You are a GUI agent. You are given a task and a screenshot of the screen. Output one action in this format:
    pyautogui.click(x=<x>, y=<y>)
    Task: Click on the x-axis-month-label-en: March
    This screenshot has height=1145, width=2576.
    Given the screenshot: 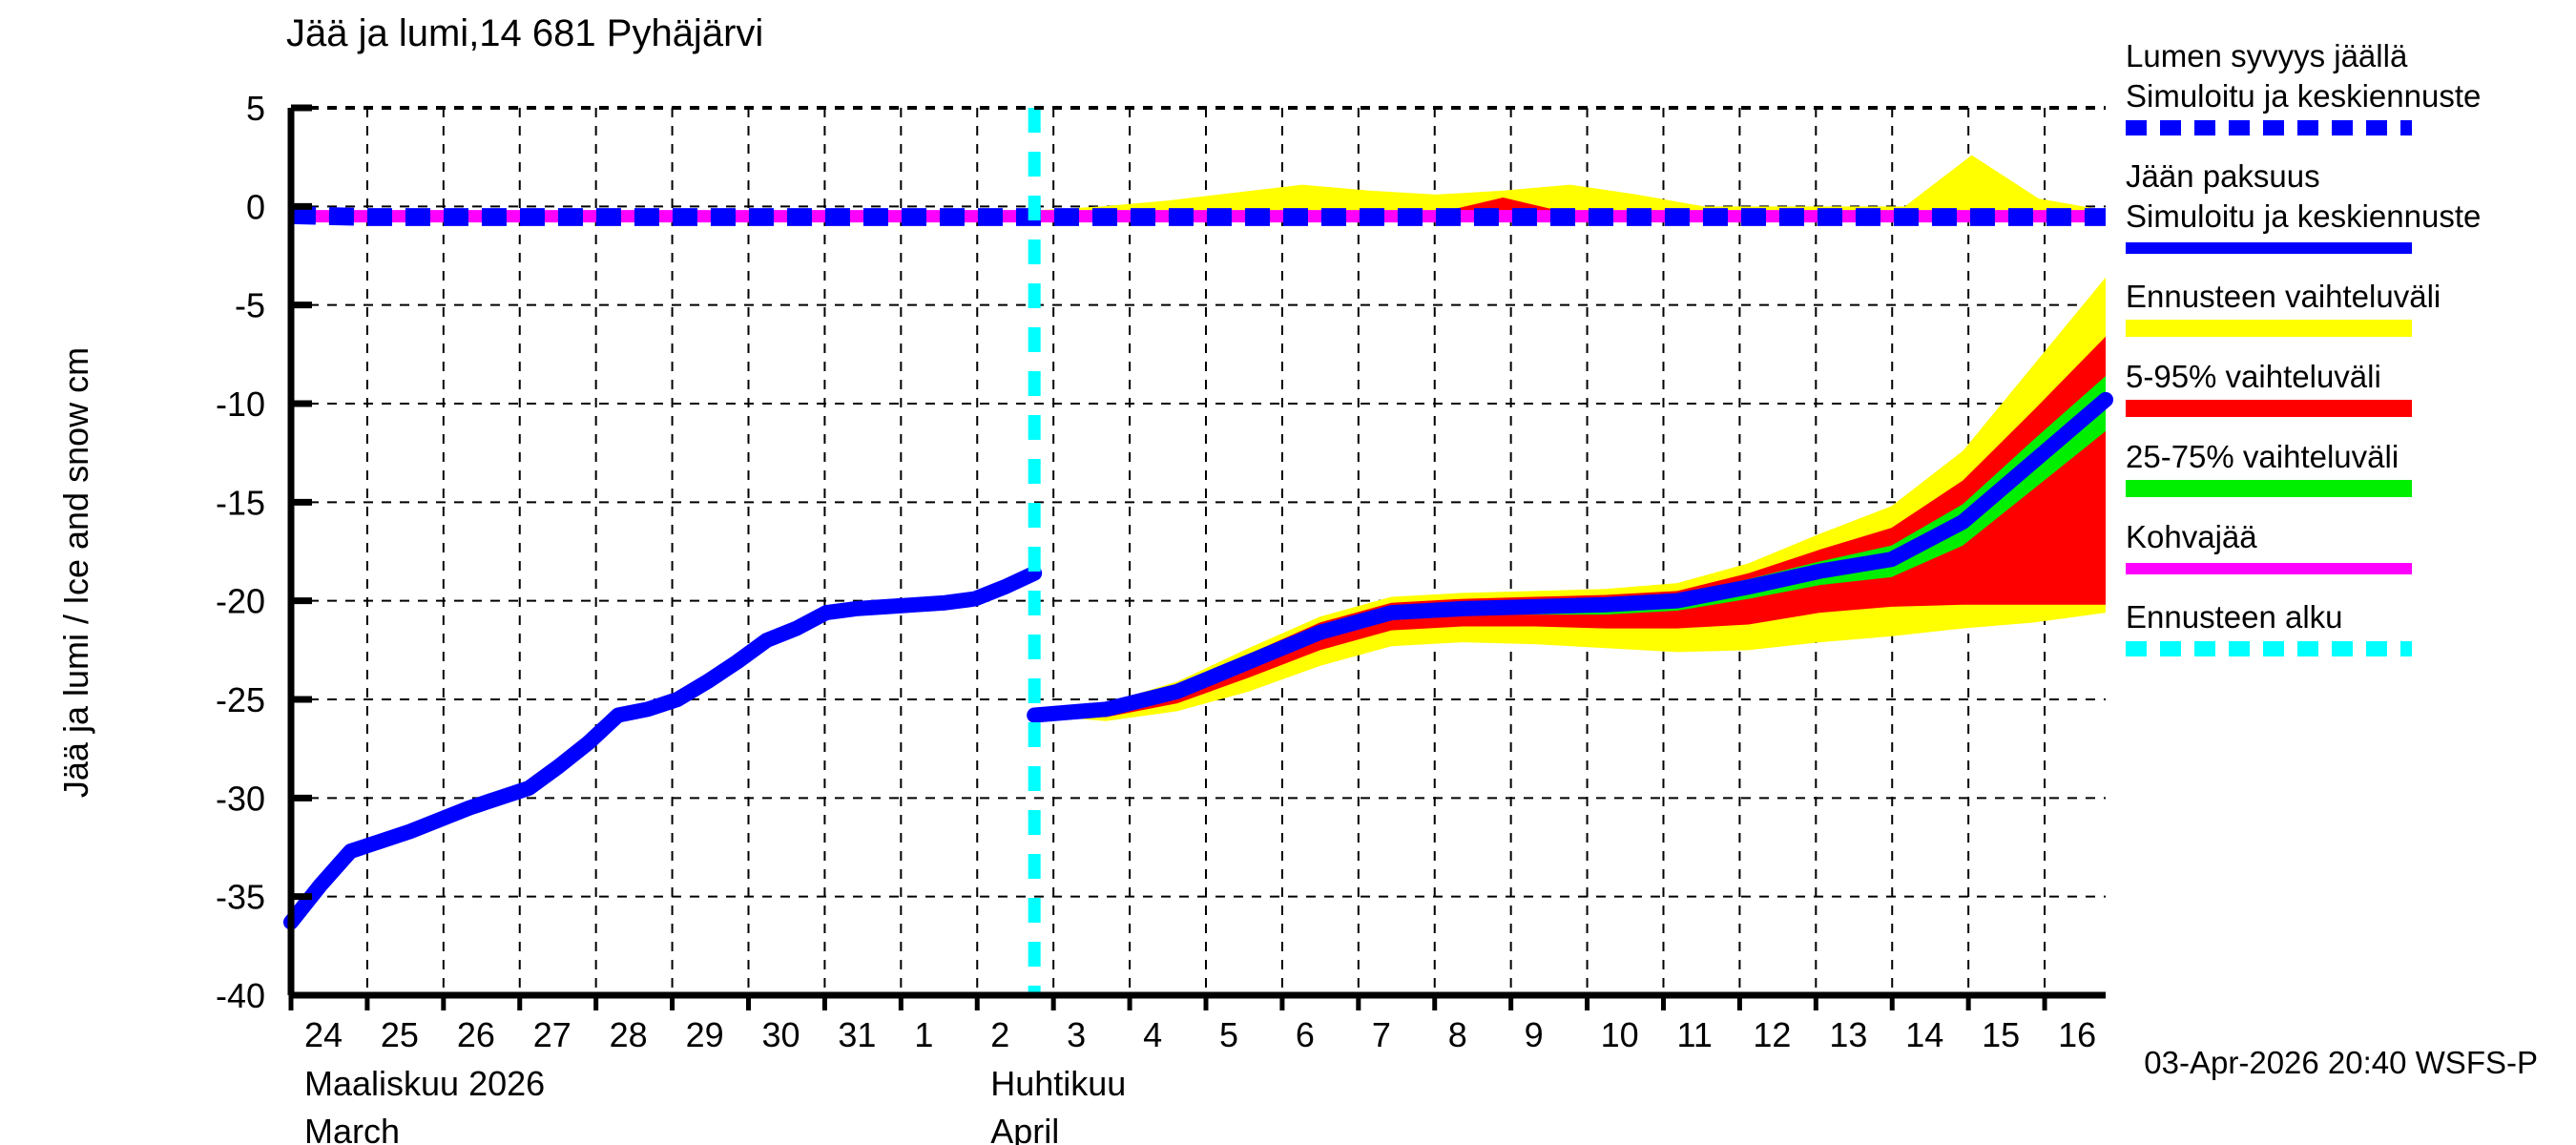 What is the action you would take?
    pyautogui.click(x=352, y=1129)
    